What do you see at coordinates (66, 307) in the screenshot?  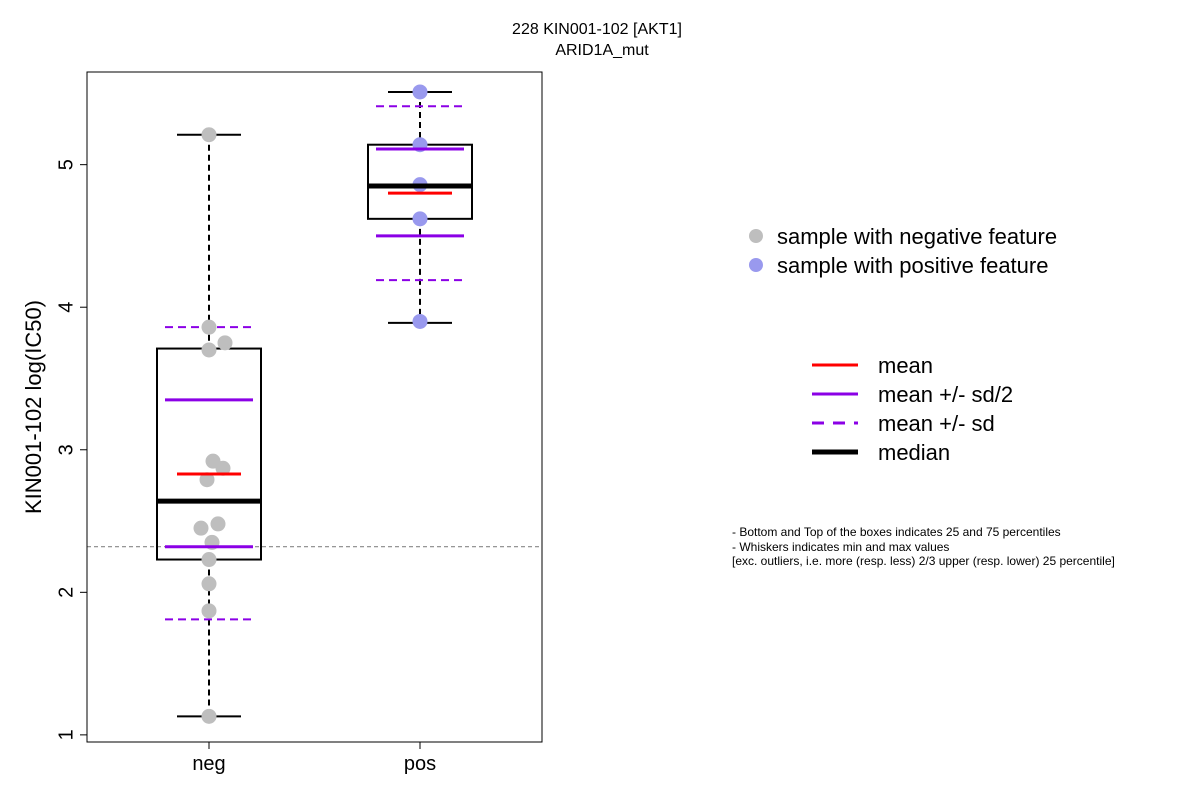 I see `y-tick-label: 4` at bounding box center [66, 307].